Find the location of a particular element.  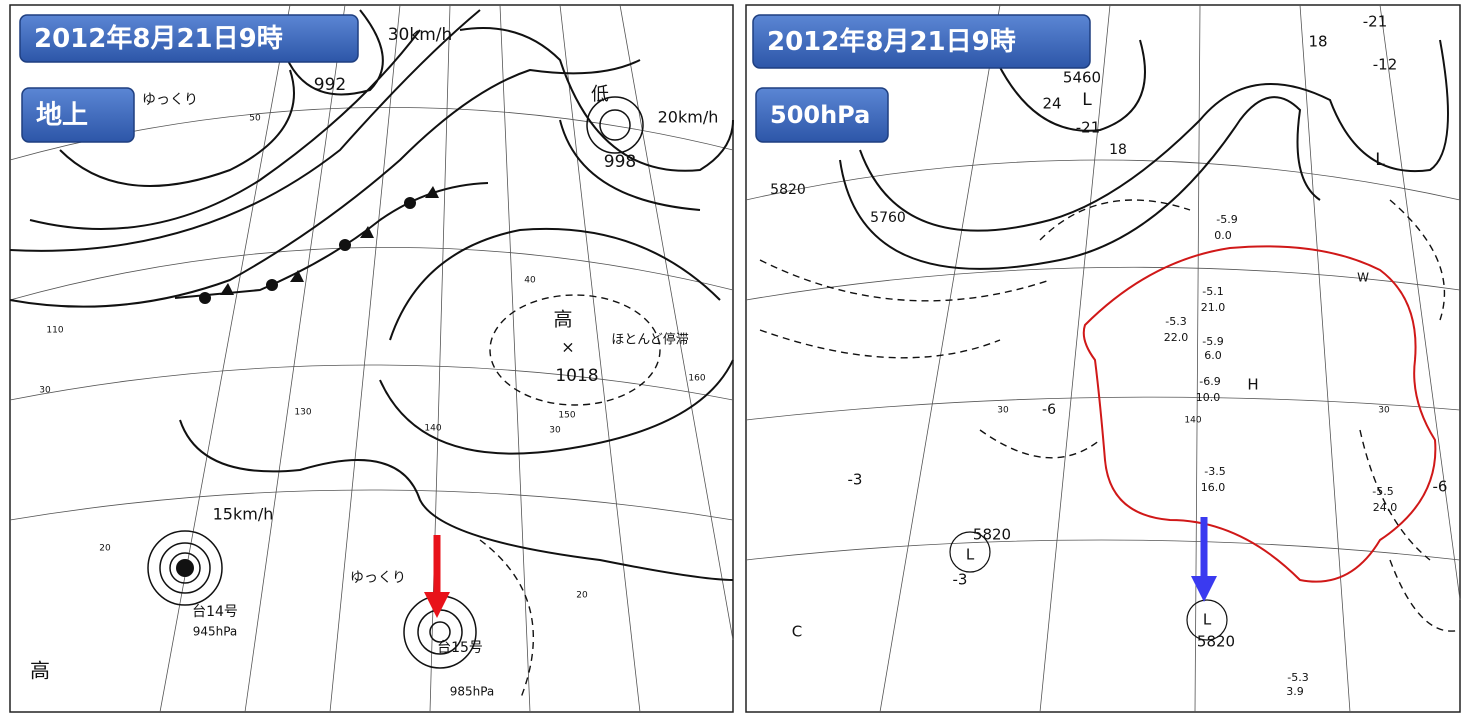

map-label: 110 is located at coordinates (54, 331).